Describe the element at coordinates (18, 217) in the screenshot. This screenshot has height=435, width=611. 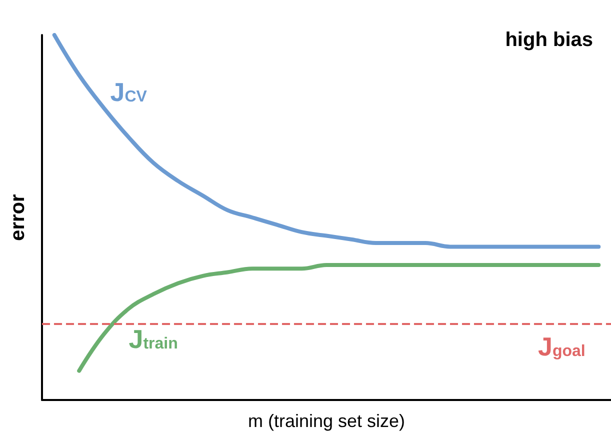
I see `y-axis-title: error` at that location.